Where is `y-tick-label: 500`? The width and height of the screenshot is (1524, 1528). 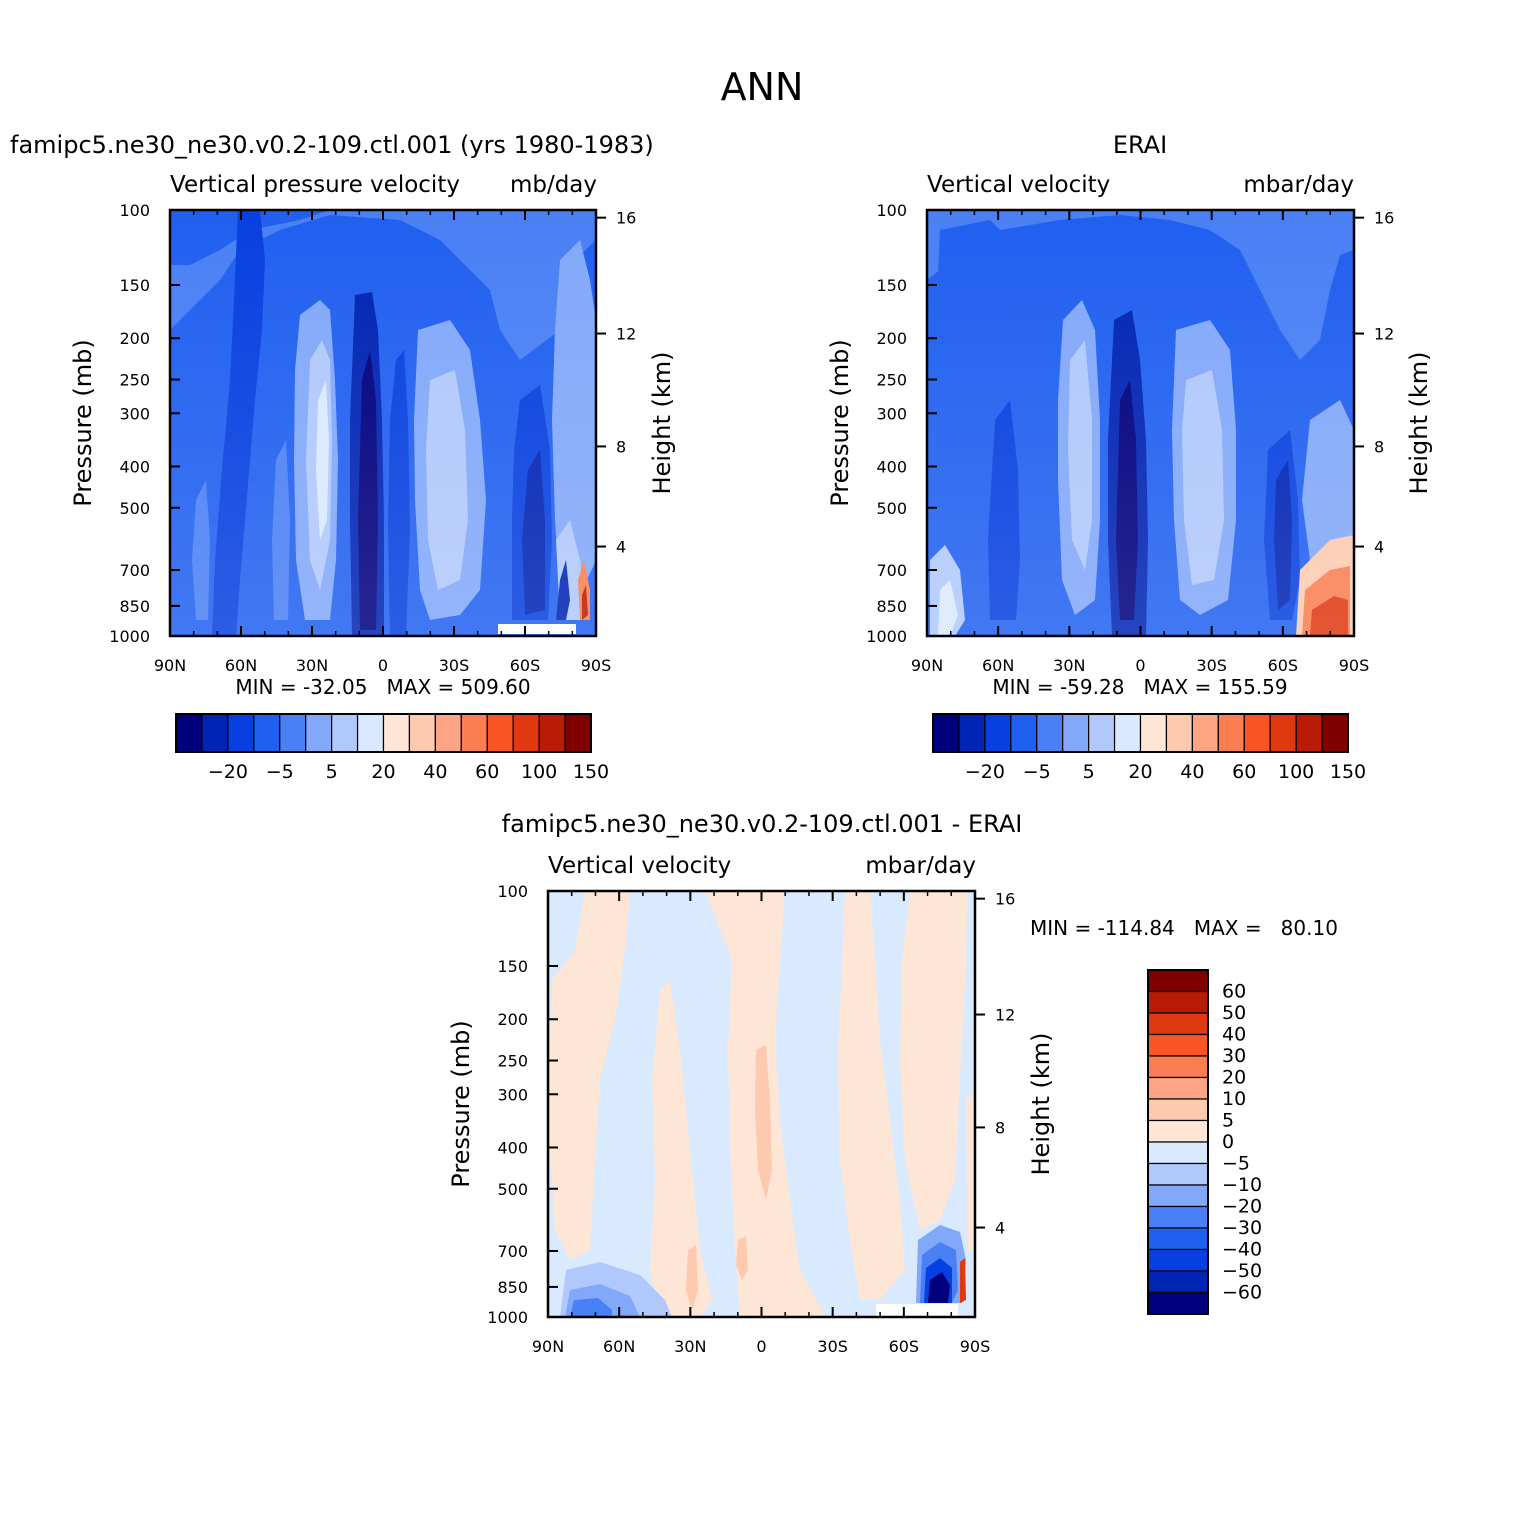
y-tick-label: 500 is located at coordinates (891, 508).